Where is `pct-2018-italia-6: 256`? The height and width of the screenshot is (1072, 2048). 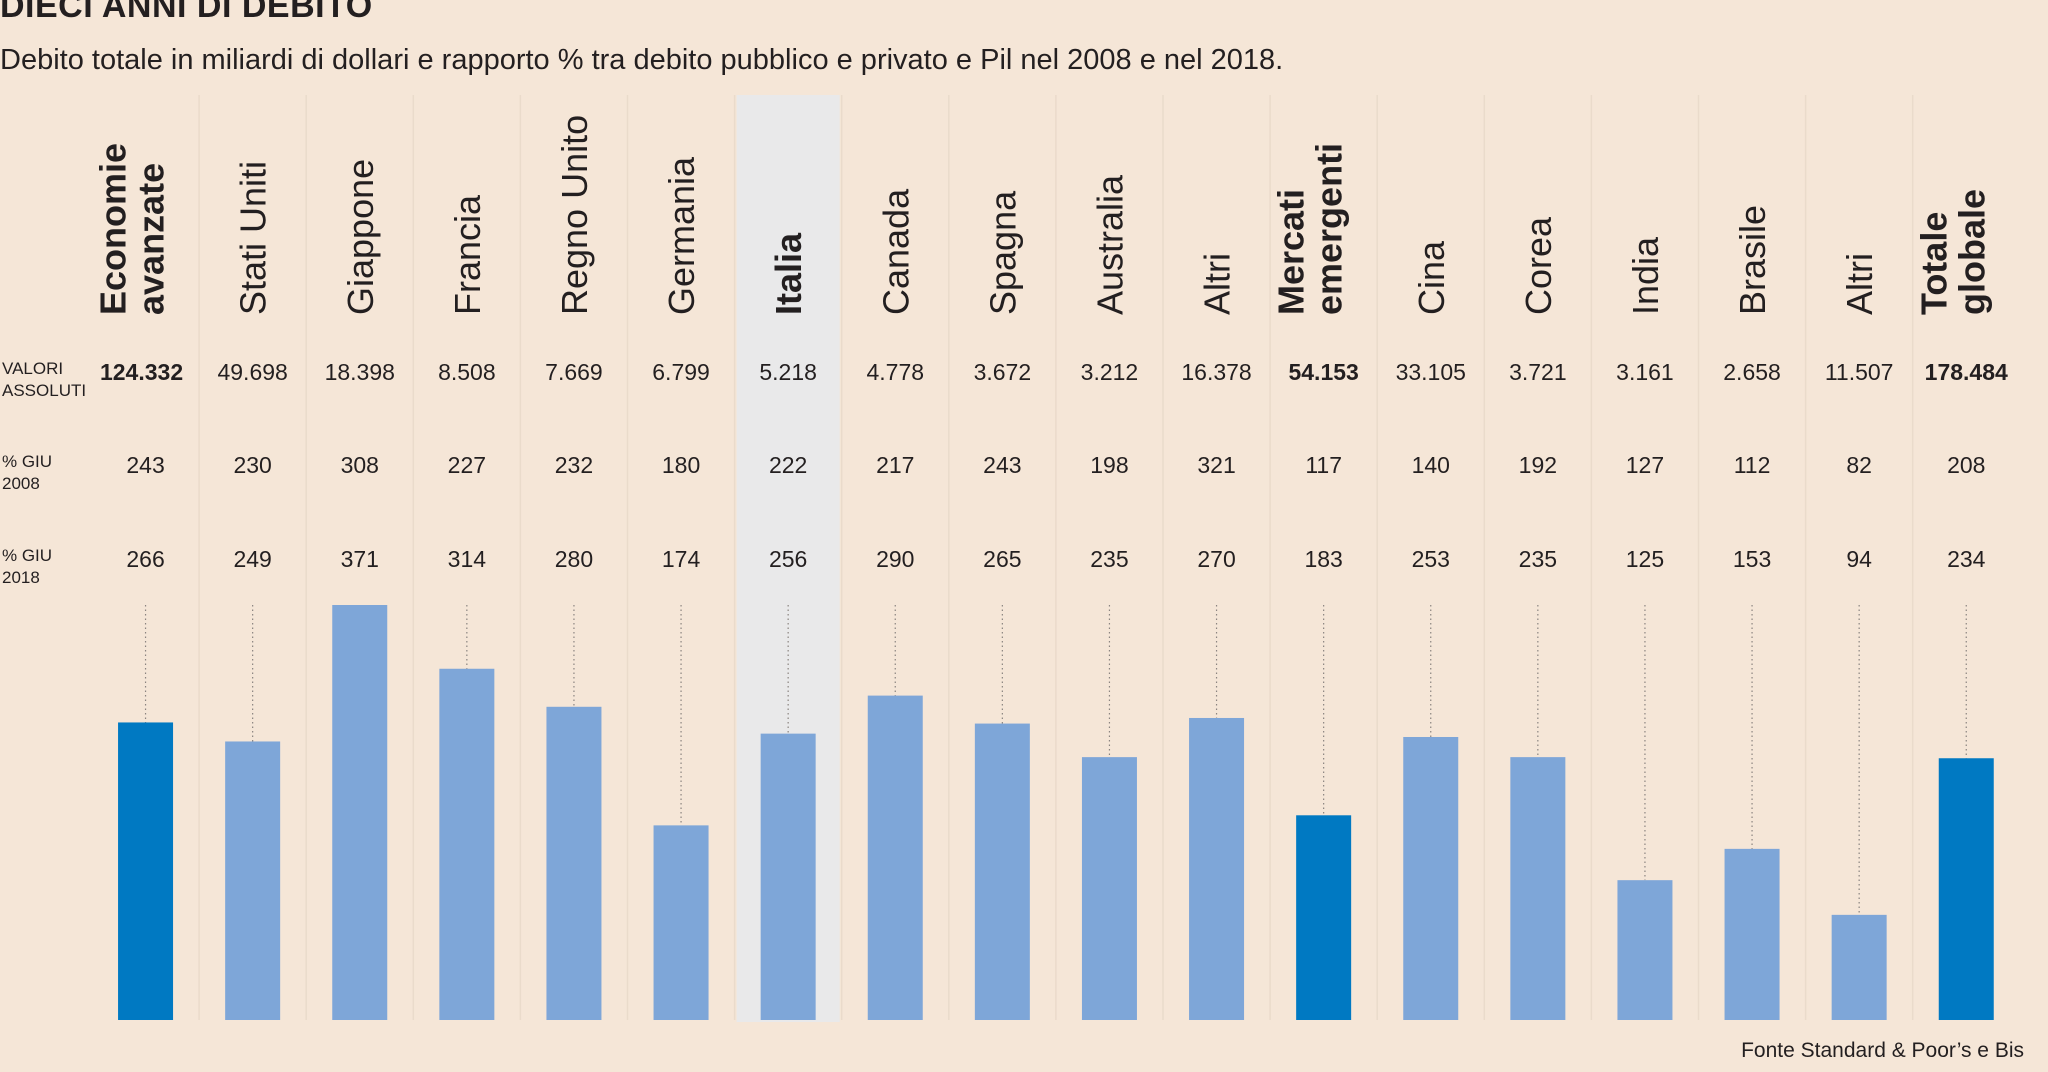
pct-2018-italia-6: 256 is located at coordinates (788, 559).